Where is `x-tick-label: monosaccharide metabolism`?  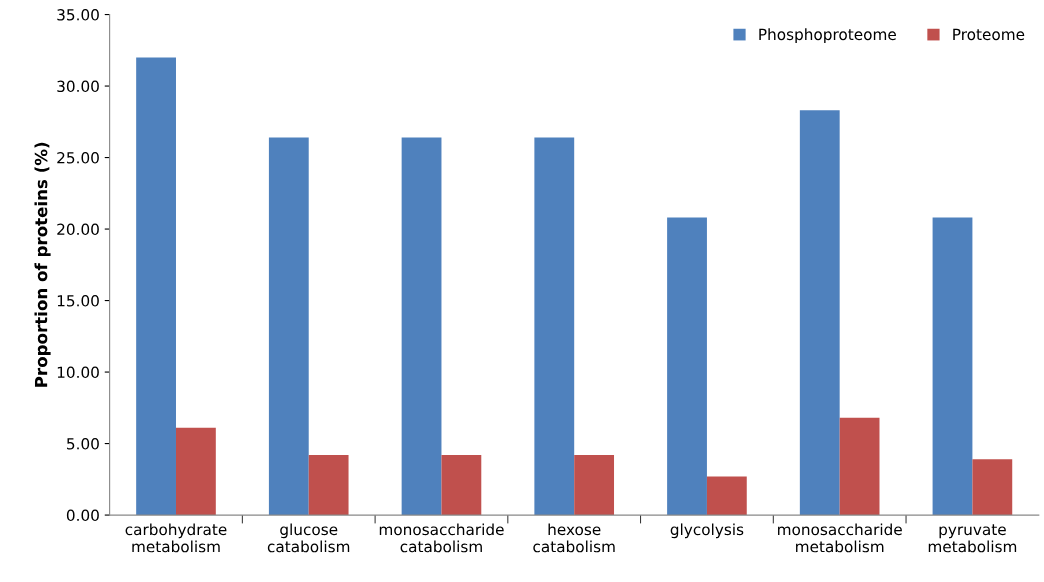 x-tick-label: monosaccharide metabolism is located at coordinates (840, 538).